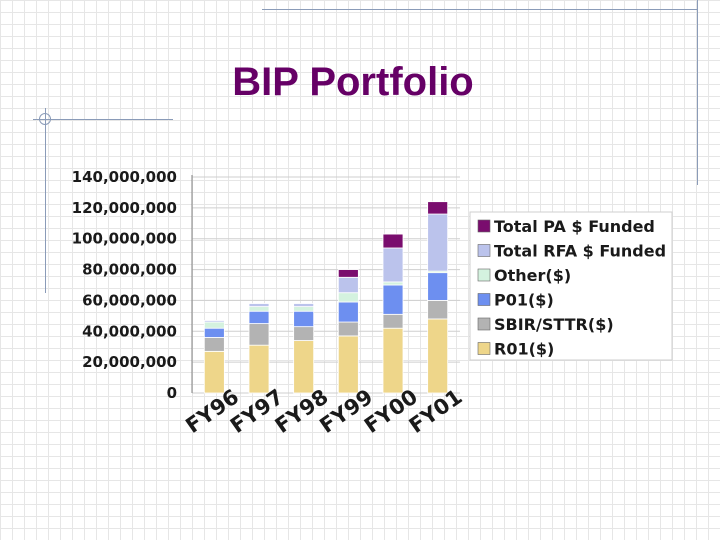 This screenshot has height=540, width=720. What do you see at coordinates (129, 270) in the screenshot?
I see `y-tick-label: 80,000,000` at bounding box center [129, 270].